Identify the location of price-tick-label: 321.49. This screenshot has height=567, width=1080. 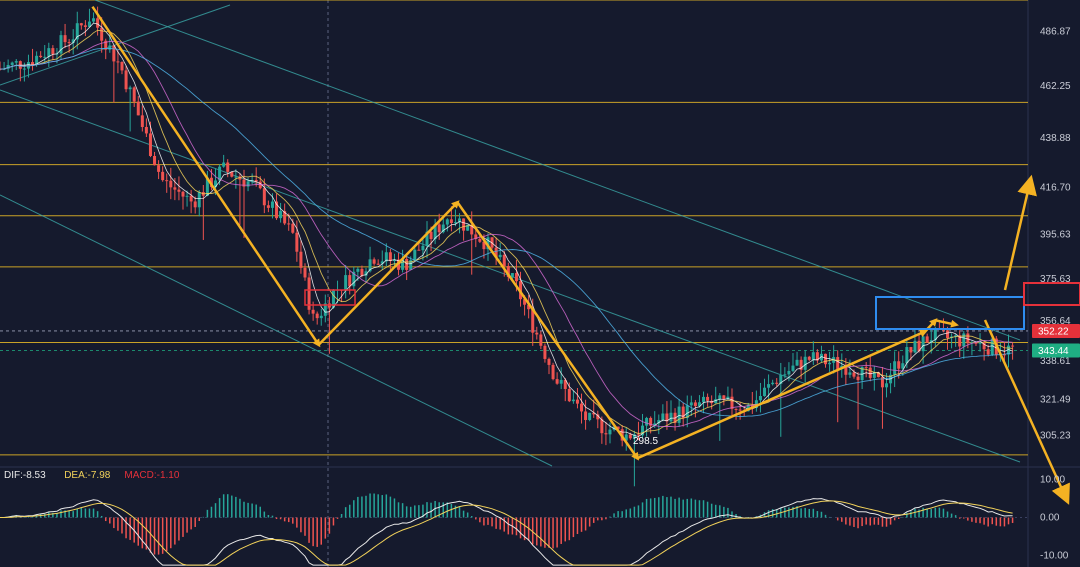
(1055, 399).